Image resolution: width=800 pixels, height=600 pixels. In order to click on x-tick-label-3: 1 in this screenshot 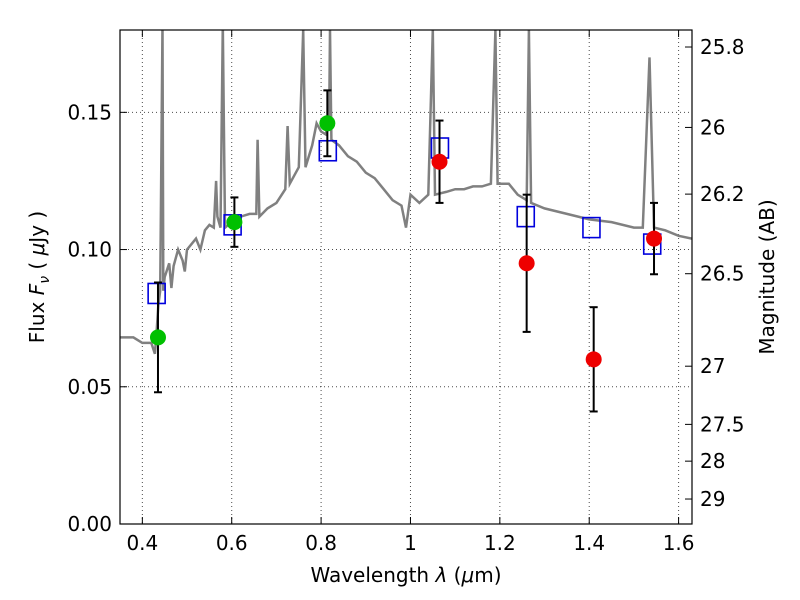, I will do `click(410, 543)`.